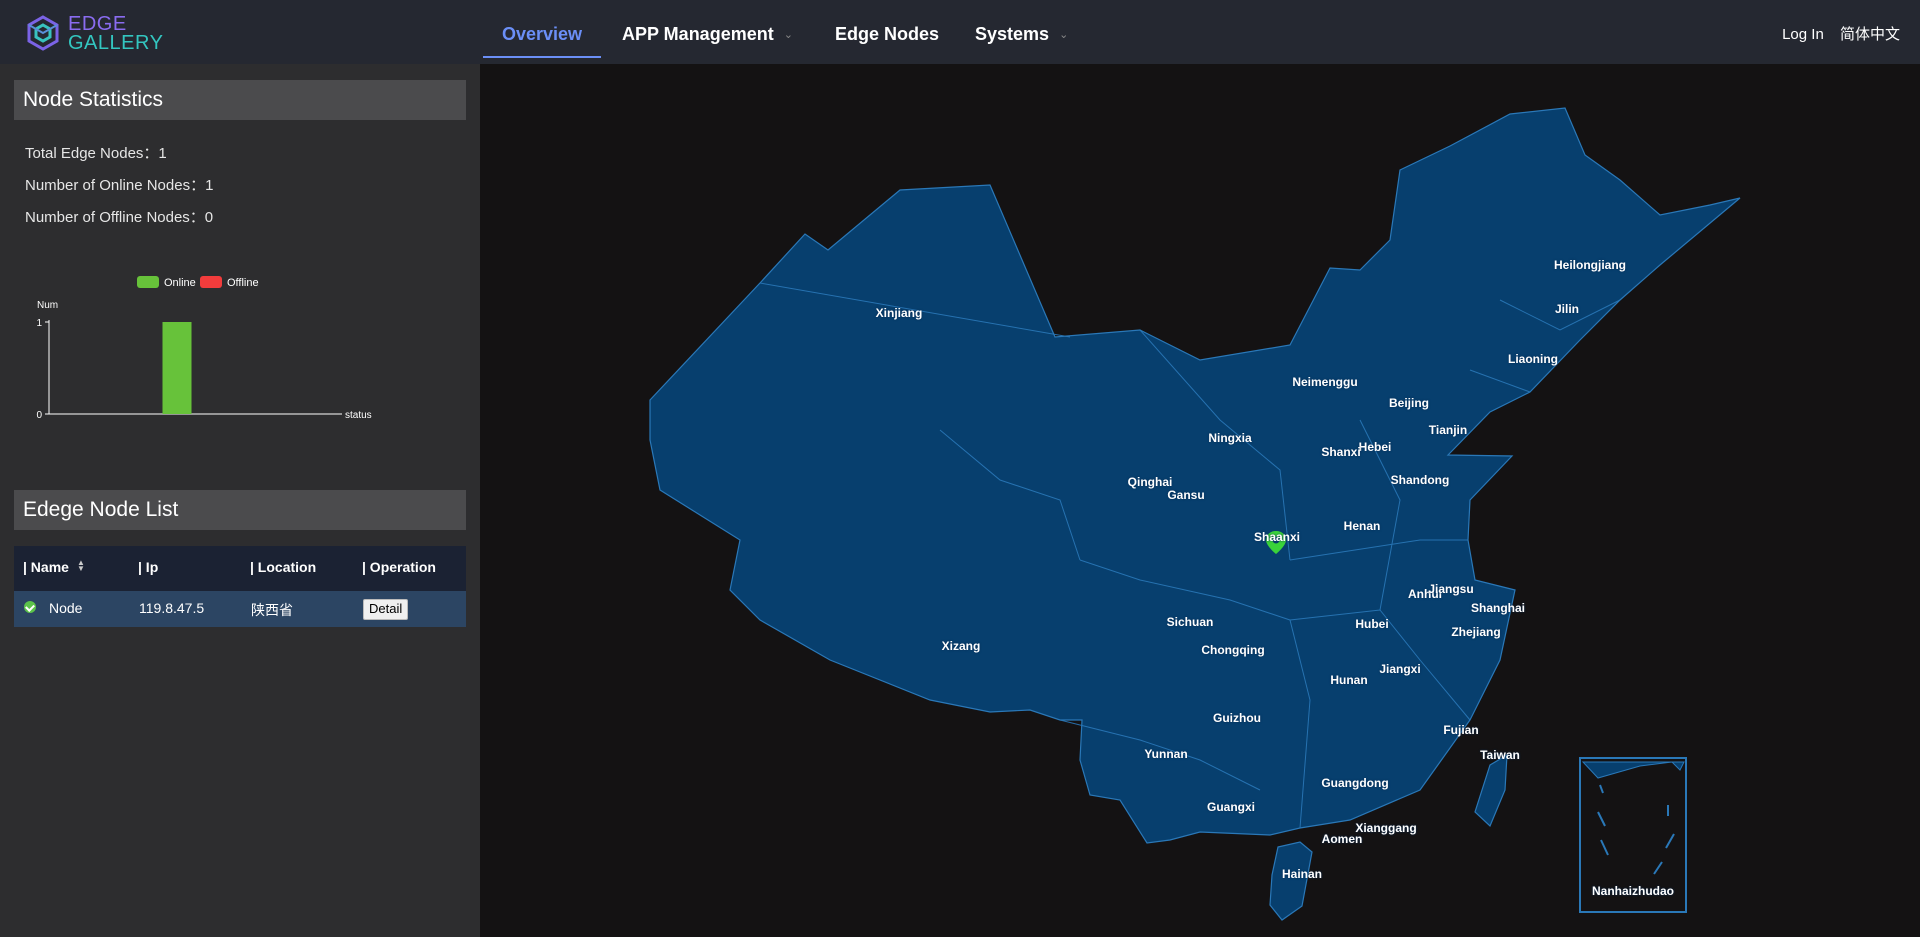  I want to click on province-label: Hainan, so click(1302, 874).